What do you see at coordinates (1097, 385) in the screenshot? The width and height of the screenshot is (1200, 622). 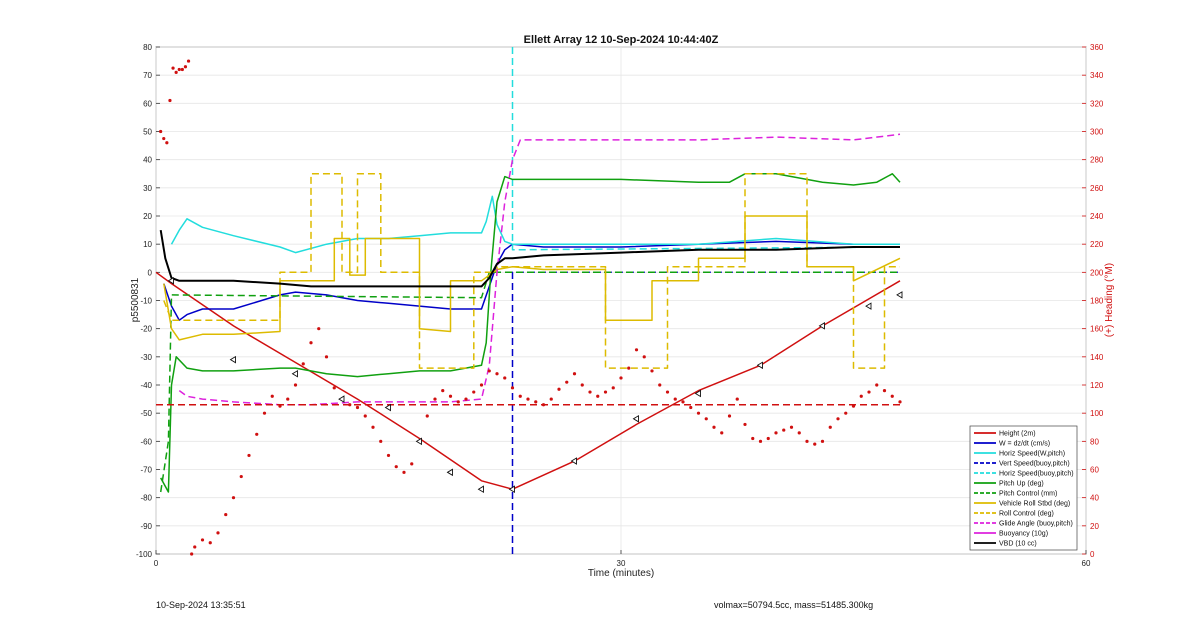 I see `y2-tick-label: 120` at bounding box center [1097, 385].